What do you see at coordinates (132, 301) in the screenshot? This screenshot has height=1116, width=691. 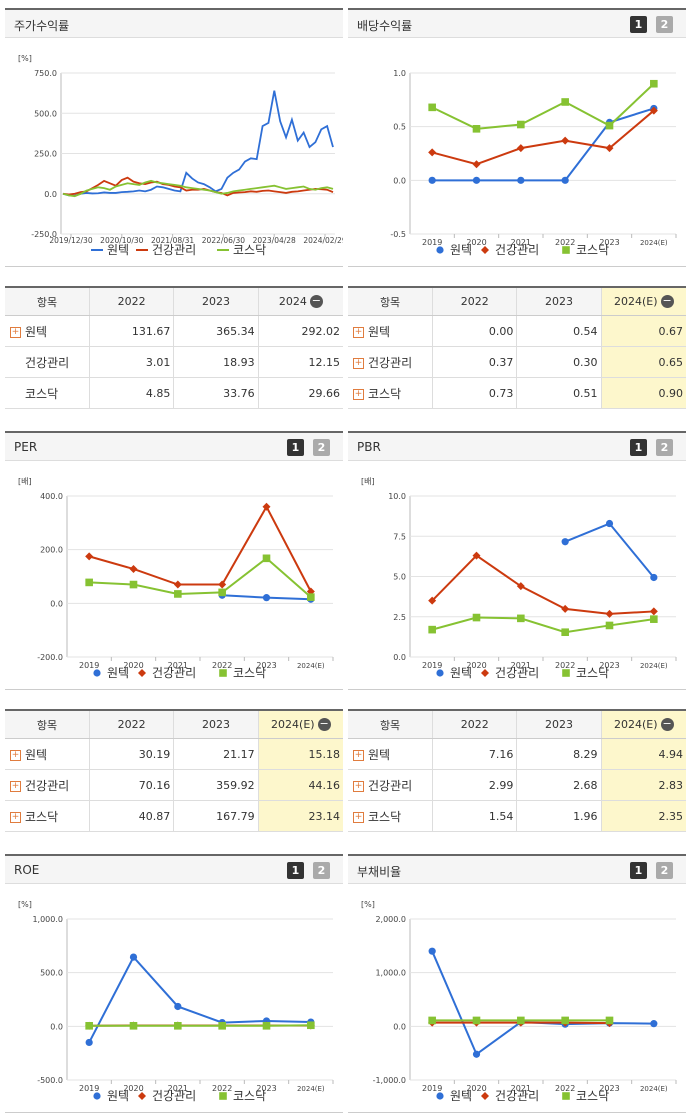 I see `column-header-label: 2022` at bounding box center [132, 301].